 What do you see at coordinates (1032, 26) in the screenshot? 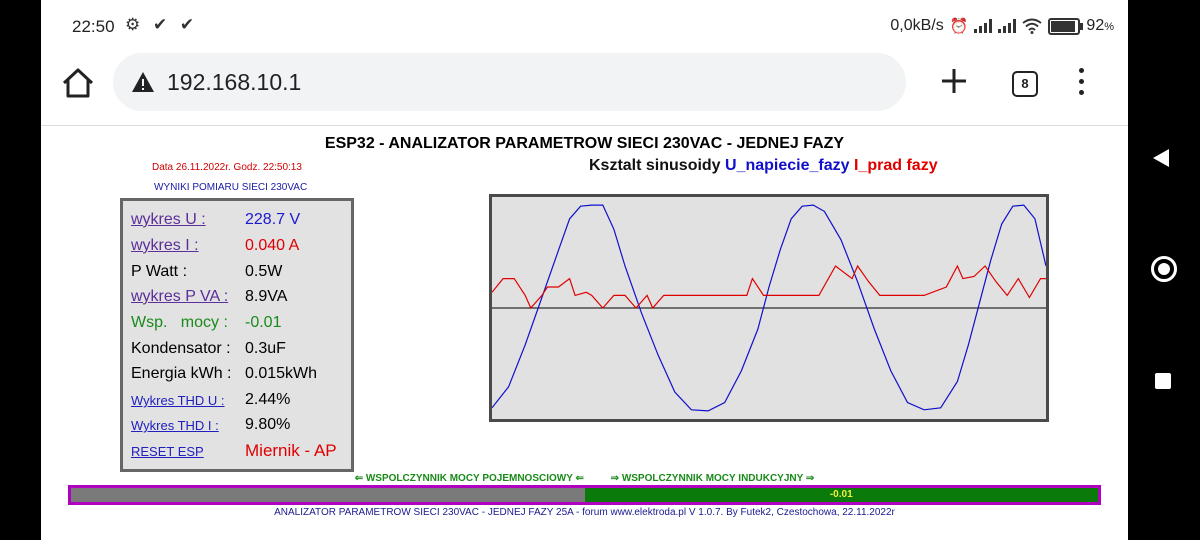
I see `wifi-icon` at bounding box center [1032, 26].